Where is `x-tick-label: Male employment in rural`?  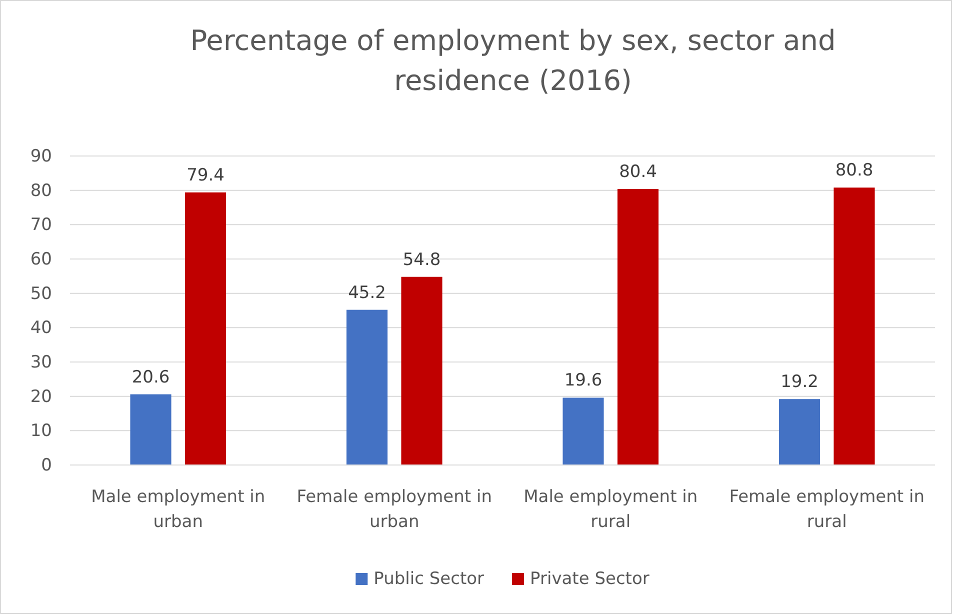 x-tick-label: Male employment in rural is located at coordinates (611, 509).